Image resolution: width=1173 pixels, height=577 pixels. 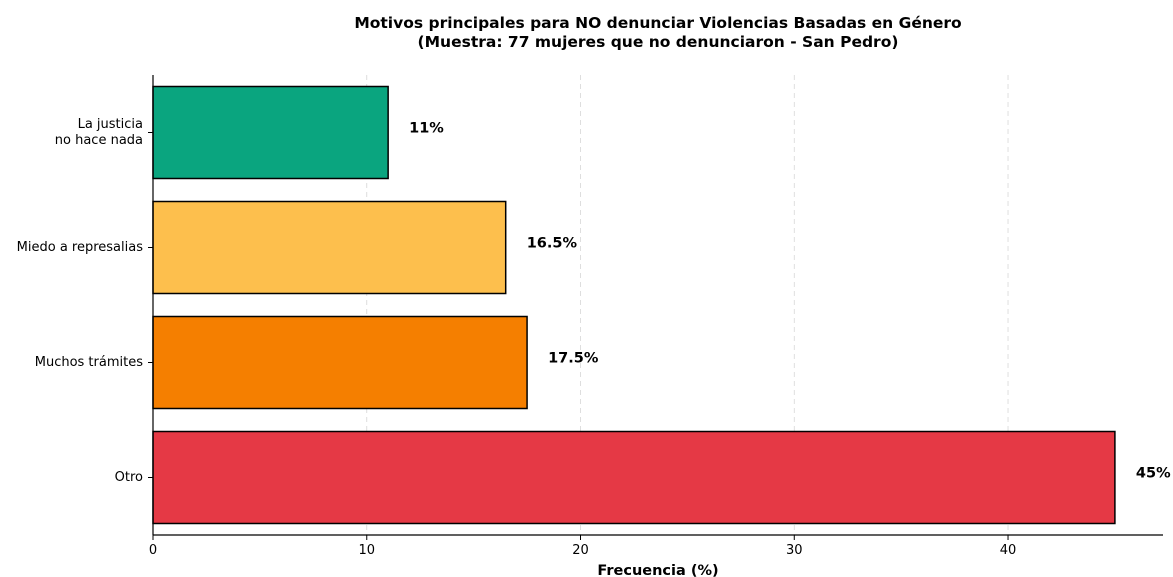 What do you see at coordinates (80, 247) in the screenshot?
I see `y-tick-label: Miedo a represalias` at bounding box center [80, 247].